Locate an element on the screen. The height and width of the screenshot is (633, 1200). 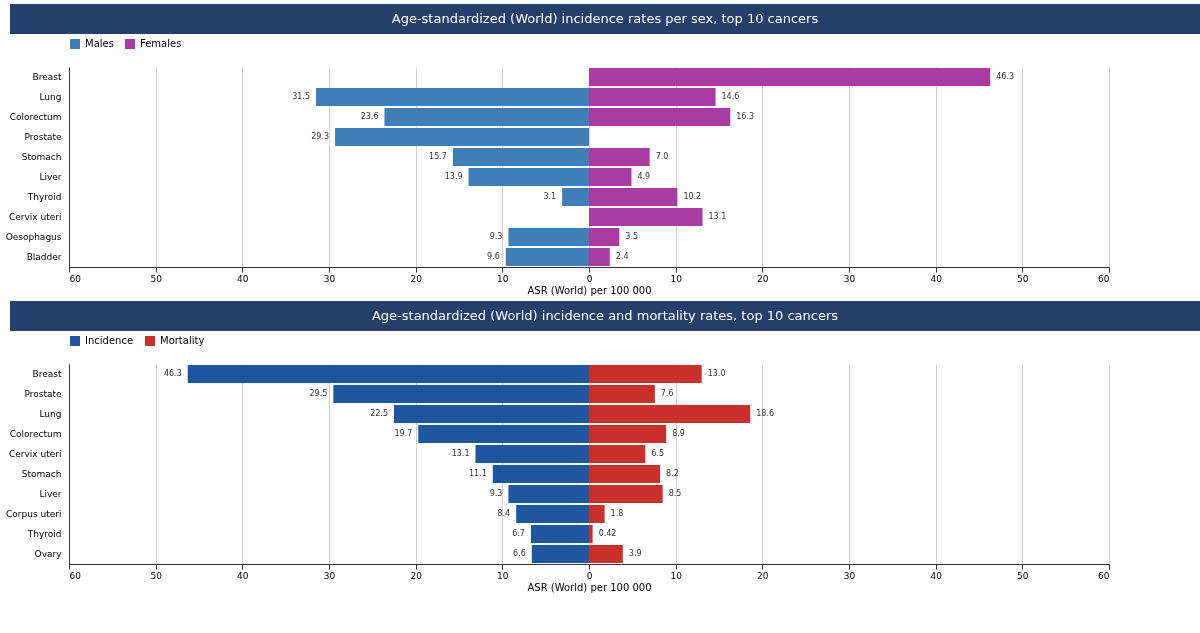
y-tick-label: Breast is located at coordinates (47, 77).